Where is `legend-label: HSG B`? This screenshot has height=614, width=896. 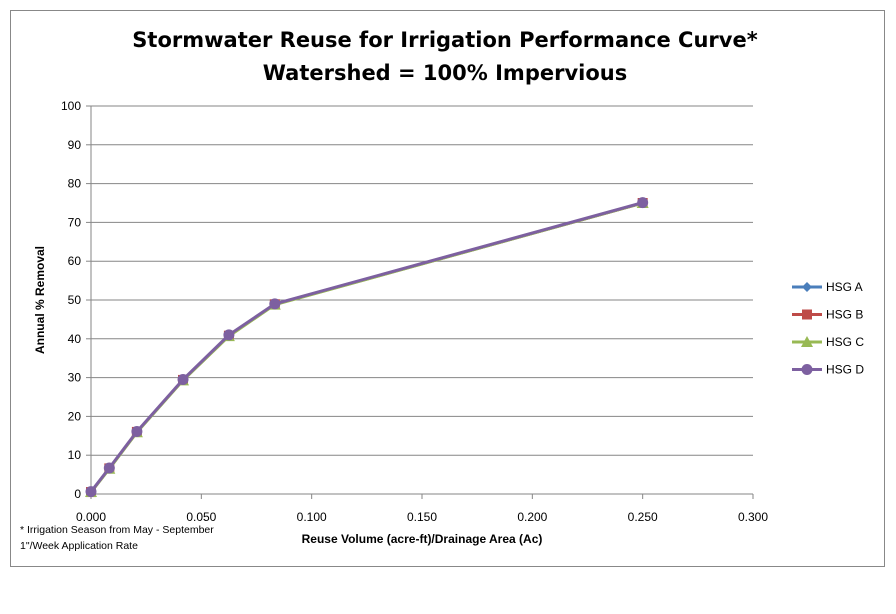
legend-label: HSG B is located at coordinates (844, 315).